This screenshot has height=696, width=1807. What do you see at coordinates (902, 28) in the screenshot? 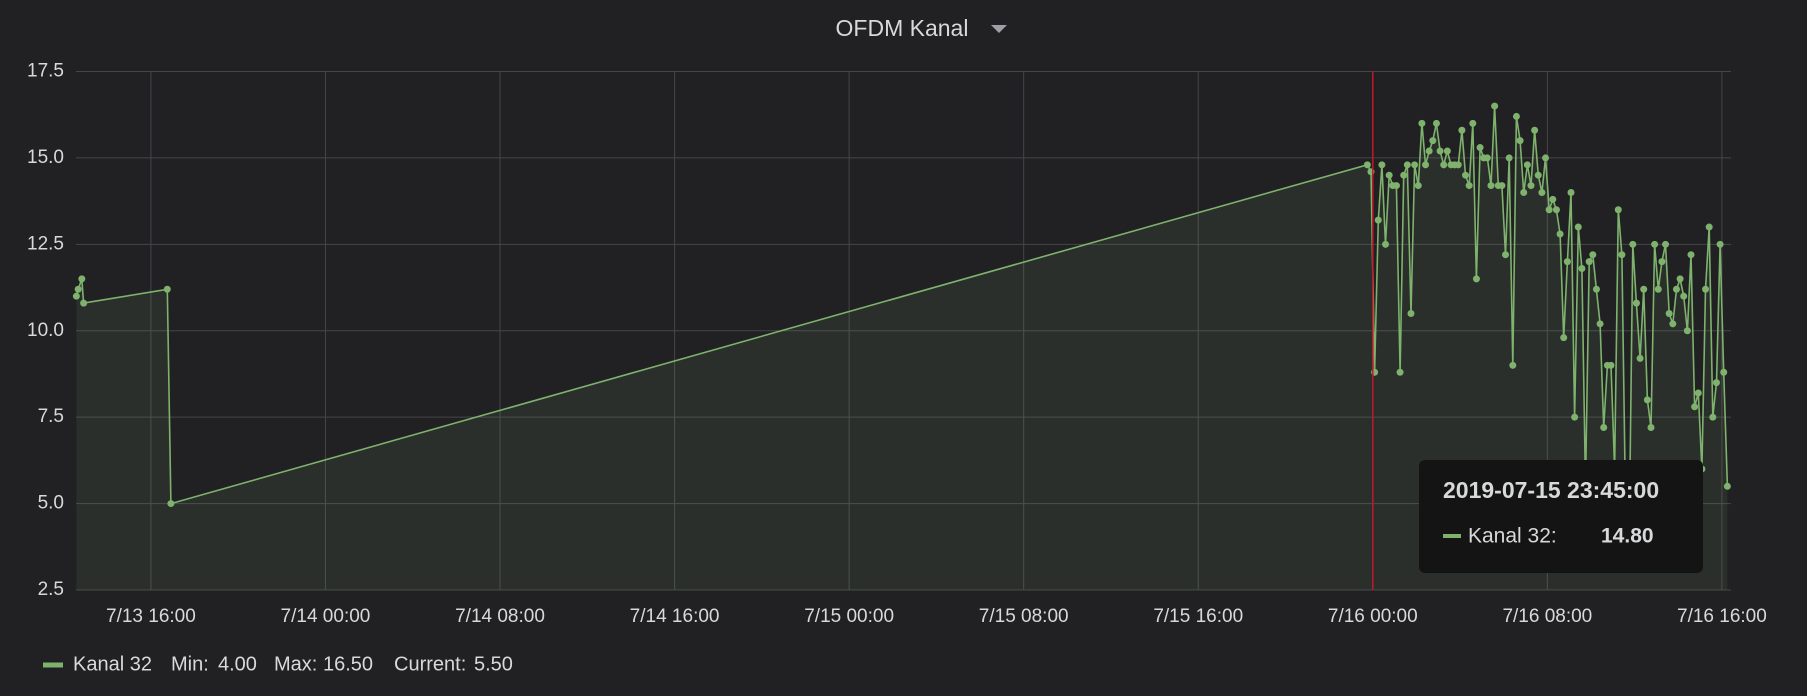
I see `panel-title: OFDM Kanal` at bounding box center [902, 28].